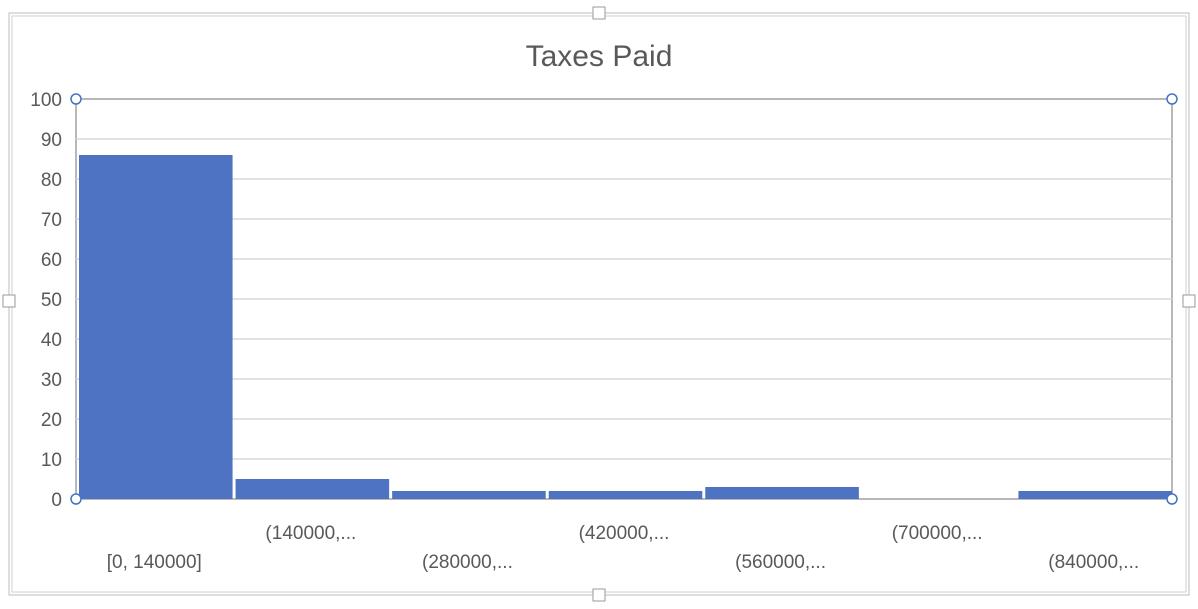  I want to click on chart-title: Taxes Paid, so click(599, 56).